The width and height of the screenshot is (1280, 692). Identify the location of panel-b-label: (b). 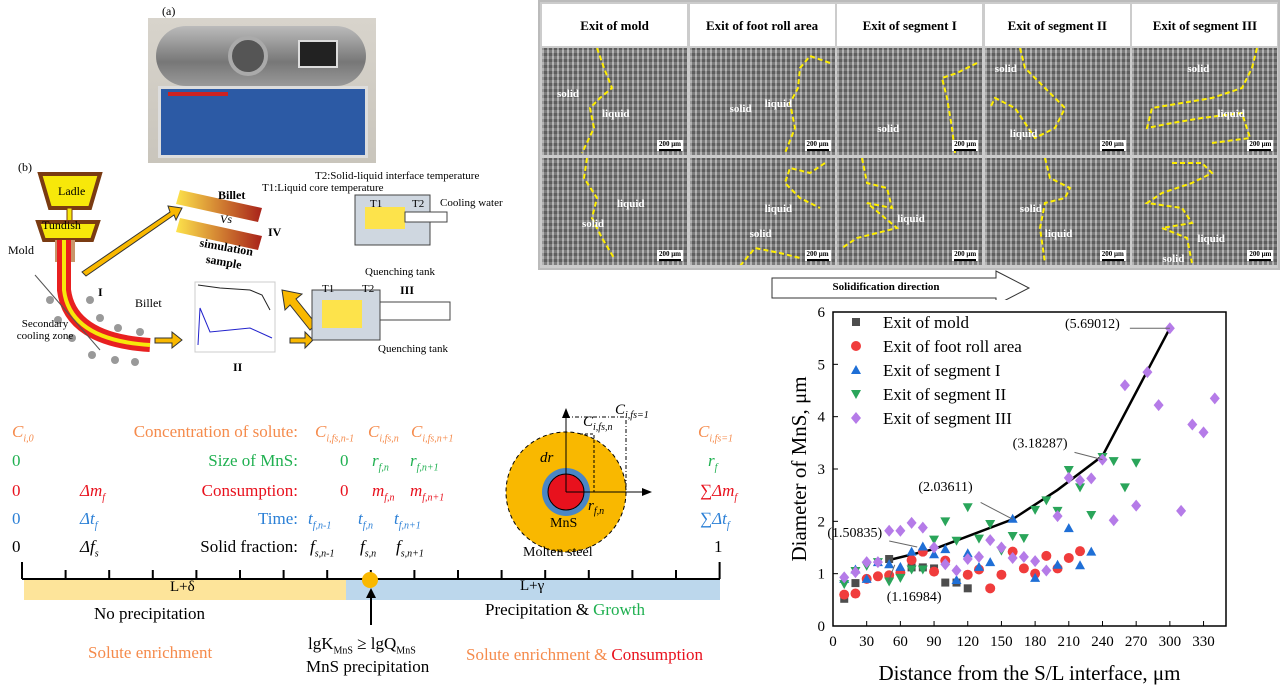
(25, 167).